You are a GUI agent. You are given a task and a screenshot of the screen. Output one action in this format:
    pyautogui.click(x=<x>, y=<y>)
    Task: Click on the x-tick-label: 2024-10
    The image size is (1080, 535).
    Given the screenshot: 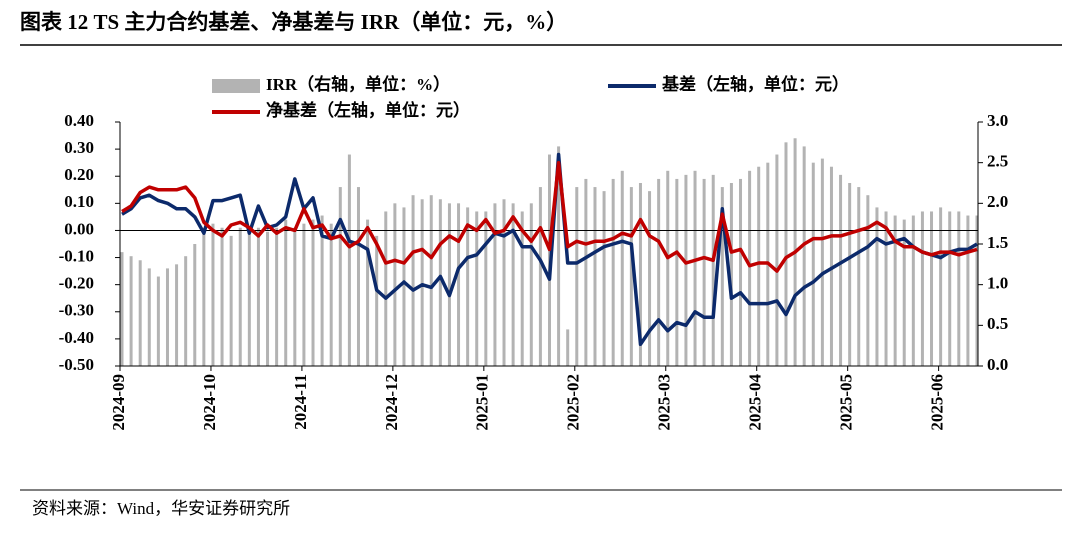 What is the action you would take?
    pyautogui.click(x=209, y=402)
    